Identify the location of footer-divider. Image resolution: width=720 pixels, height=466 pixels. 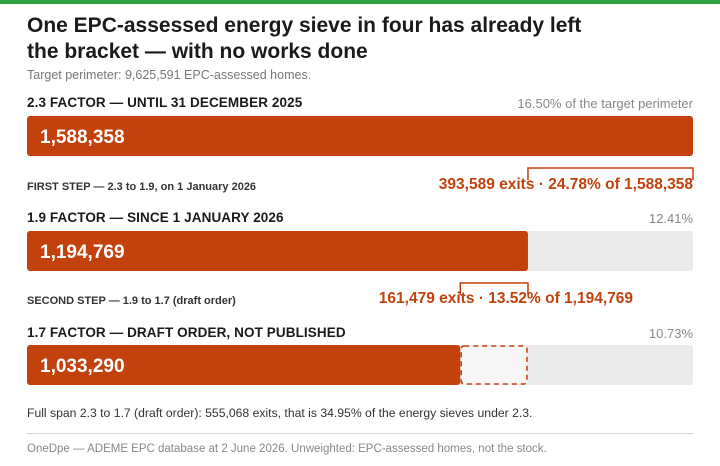
(360, 433).